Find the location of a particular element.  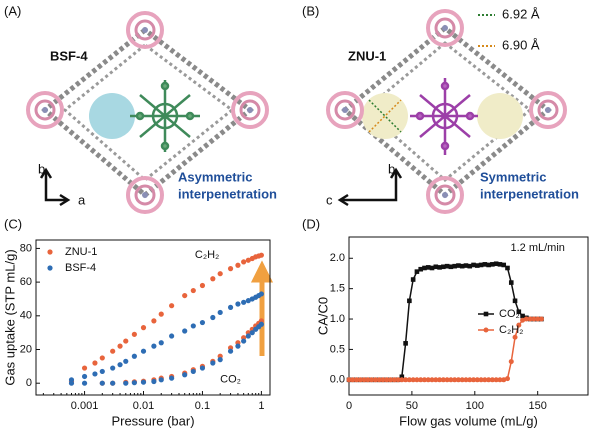

y-tick-label: 60 is located at coordinates (26, 282).